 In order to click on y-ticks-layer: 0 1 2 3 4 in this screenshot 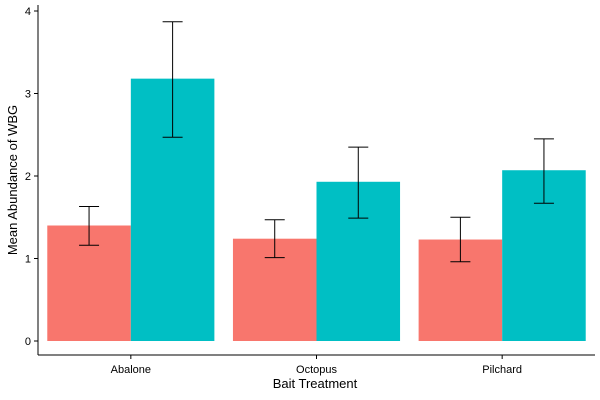, I will do `click(31, 177)`.